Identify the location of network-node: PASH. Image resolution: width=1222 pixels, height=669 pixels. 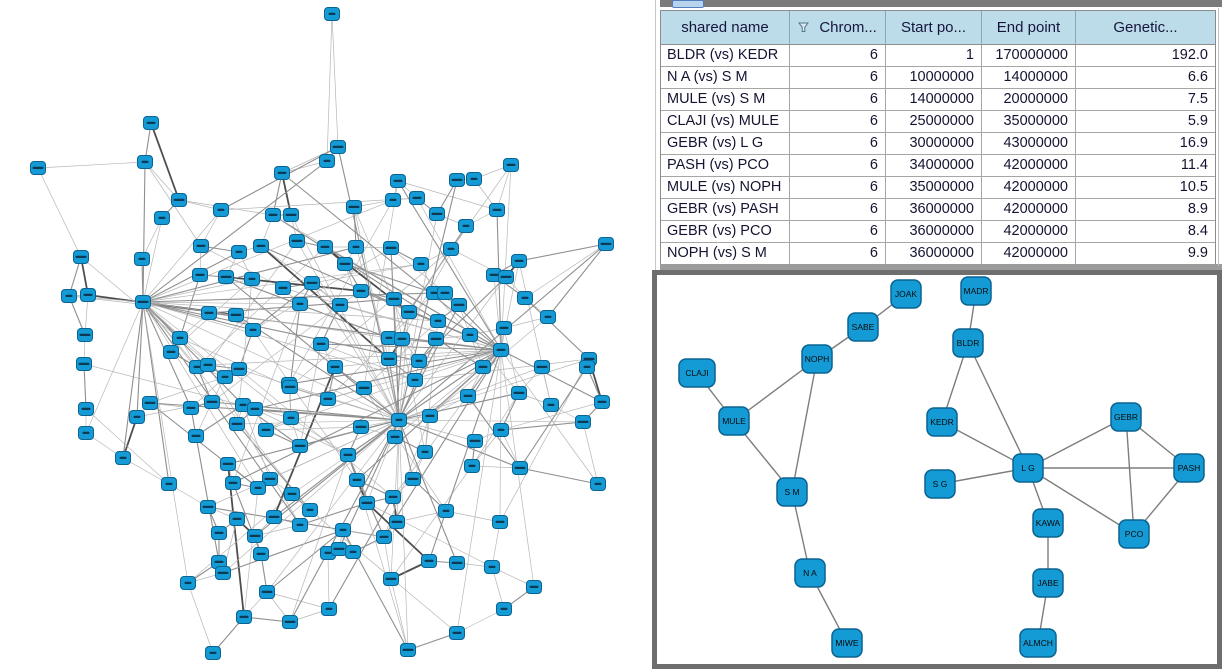
(1189, 468).